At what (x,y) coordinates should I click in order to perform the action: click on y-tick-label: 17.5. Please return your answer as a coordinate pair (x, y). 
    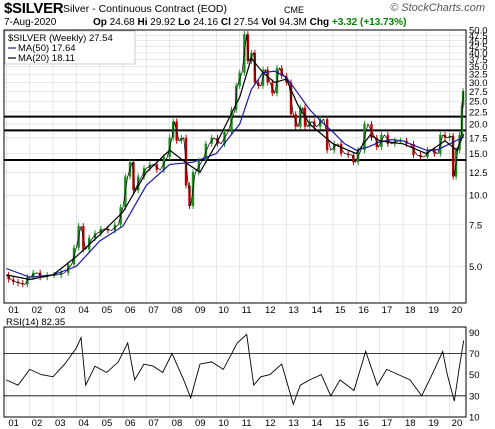
    Looking at the image, I should click on (478, 138).